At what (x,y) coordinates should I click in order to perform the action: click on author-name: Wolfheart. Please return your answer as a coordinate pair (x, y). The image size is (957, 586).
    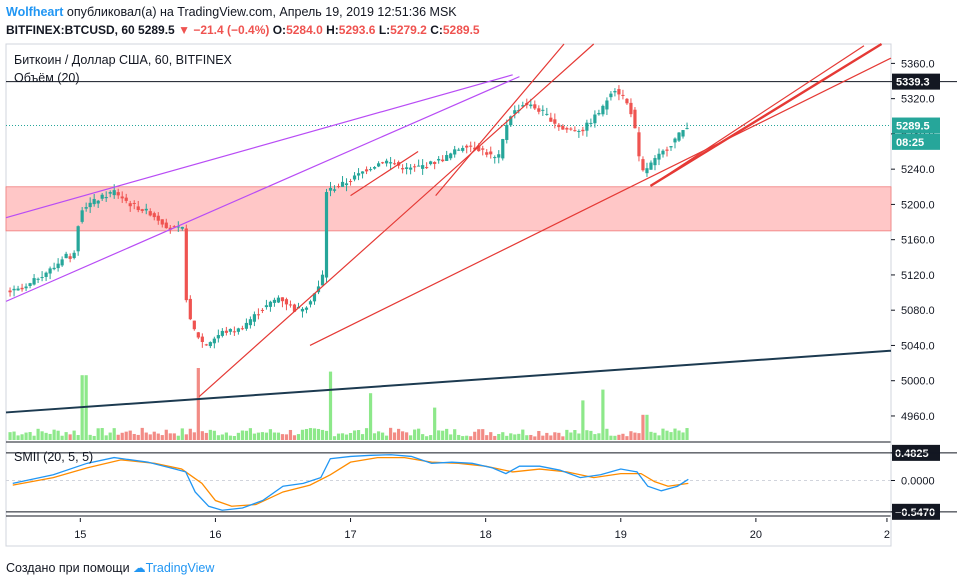
    Looking at the image, I should click on (35, 12).